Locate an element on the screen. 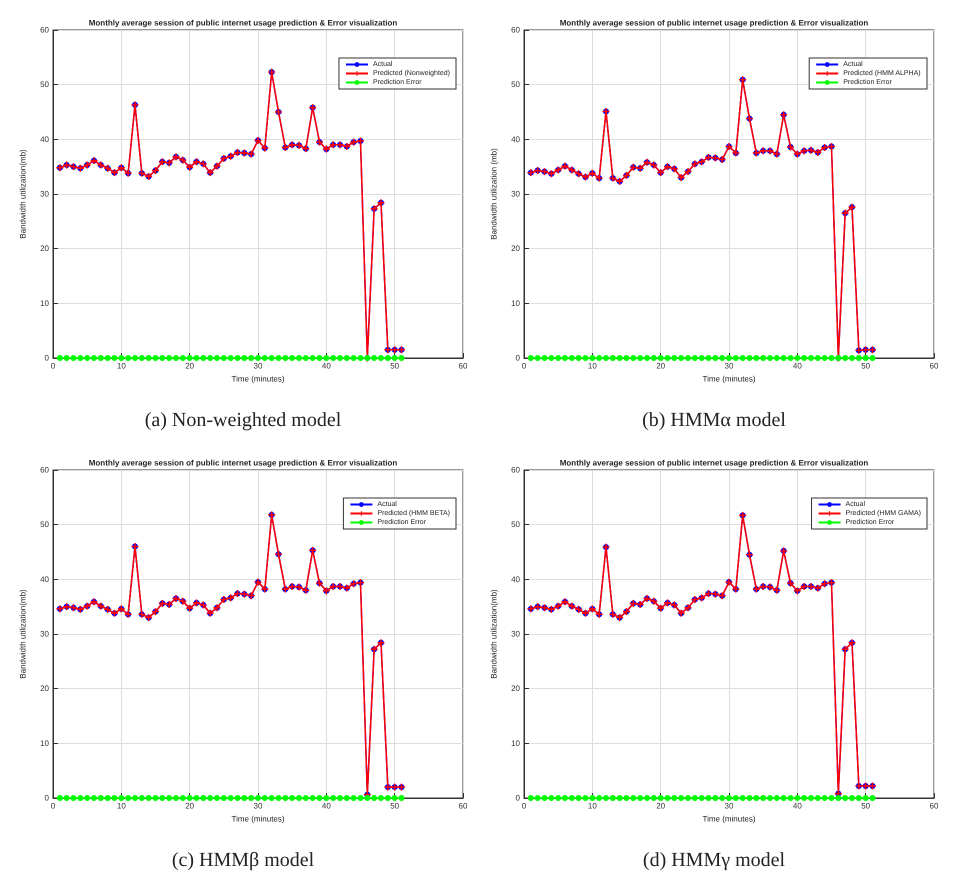 Image resolution: width=957 pixels, height=893 pixels. x-tick-label: 40 is located at coordinates (327, 366).